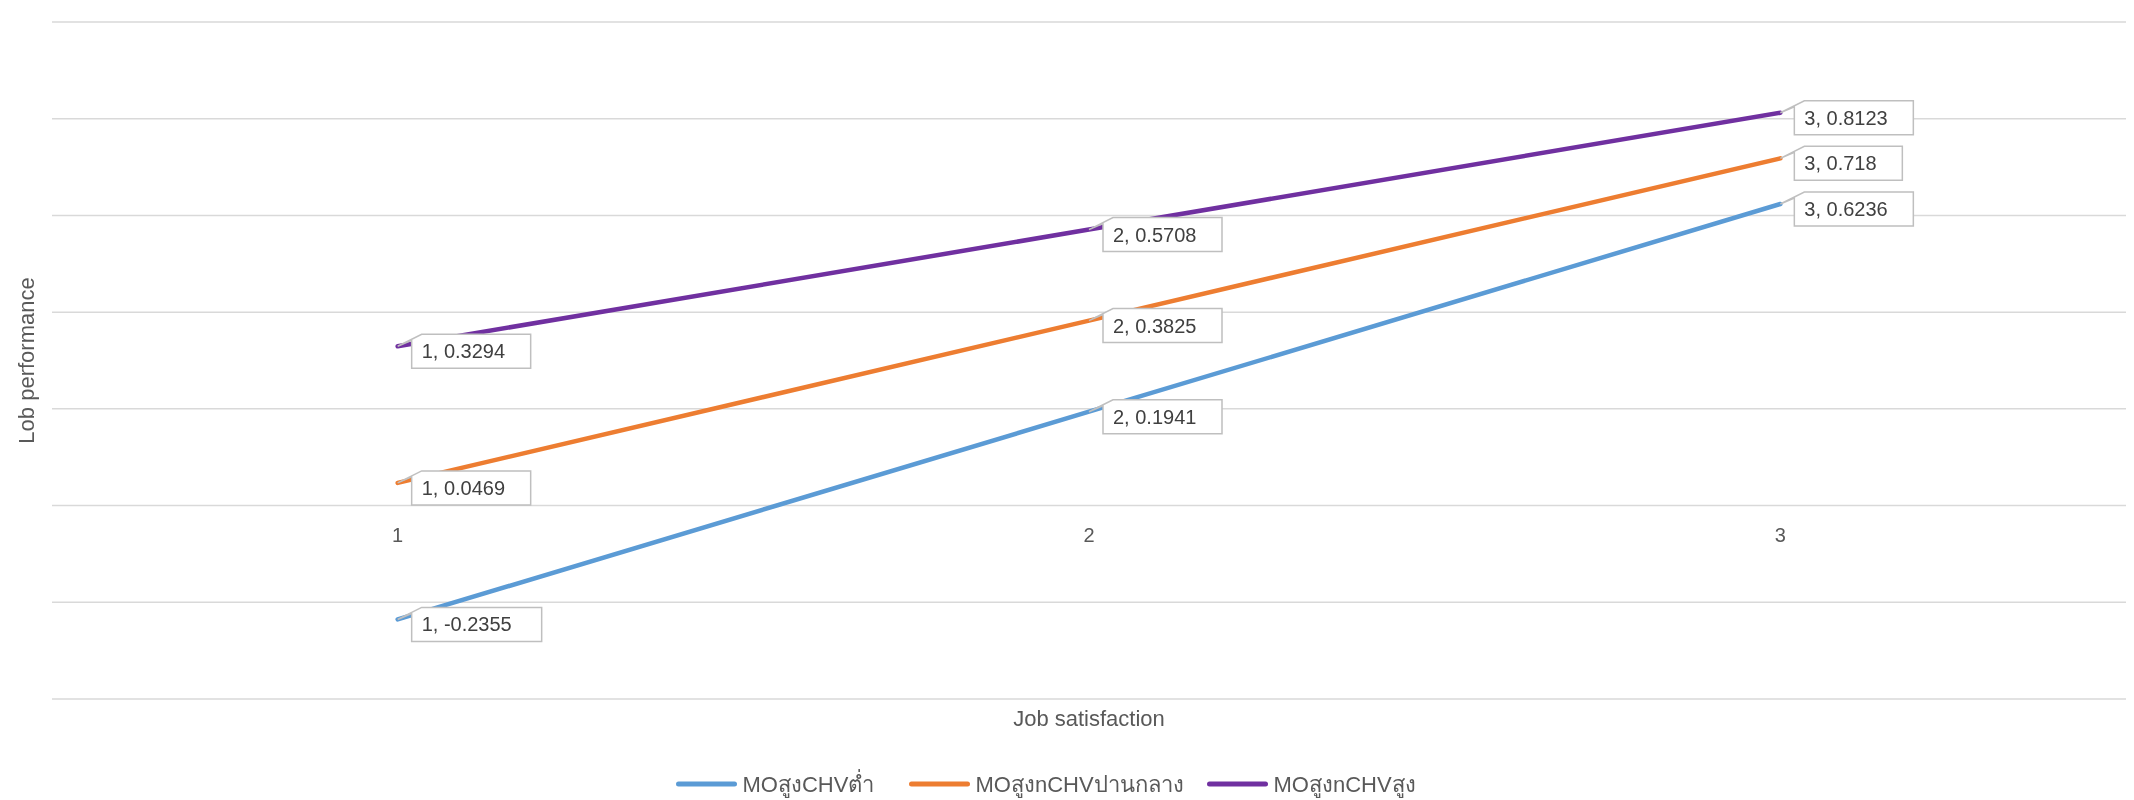 The width and height of the screenshot is (2134, 800). What do you see at coordinates (1089, 718) in the screenshot?
I see `x-axis-title: Job satisfaction` at bounding box center [1089, 718].